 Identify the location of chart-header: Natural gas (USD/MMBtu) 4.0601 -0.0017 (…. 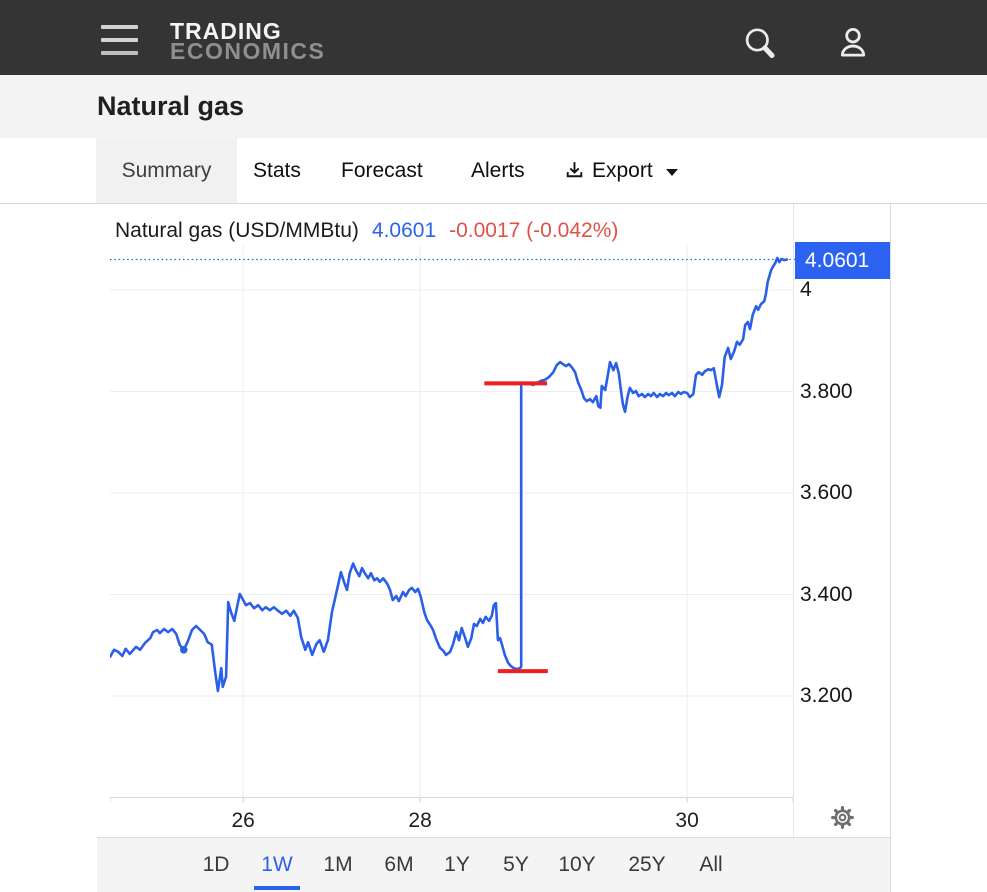
(366, 231).